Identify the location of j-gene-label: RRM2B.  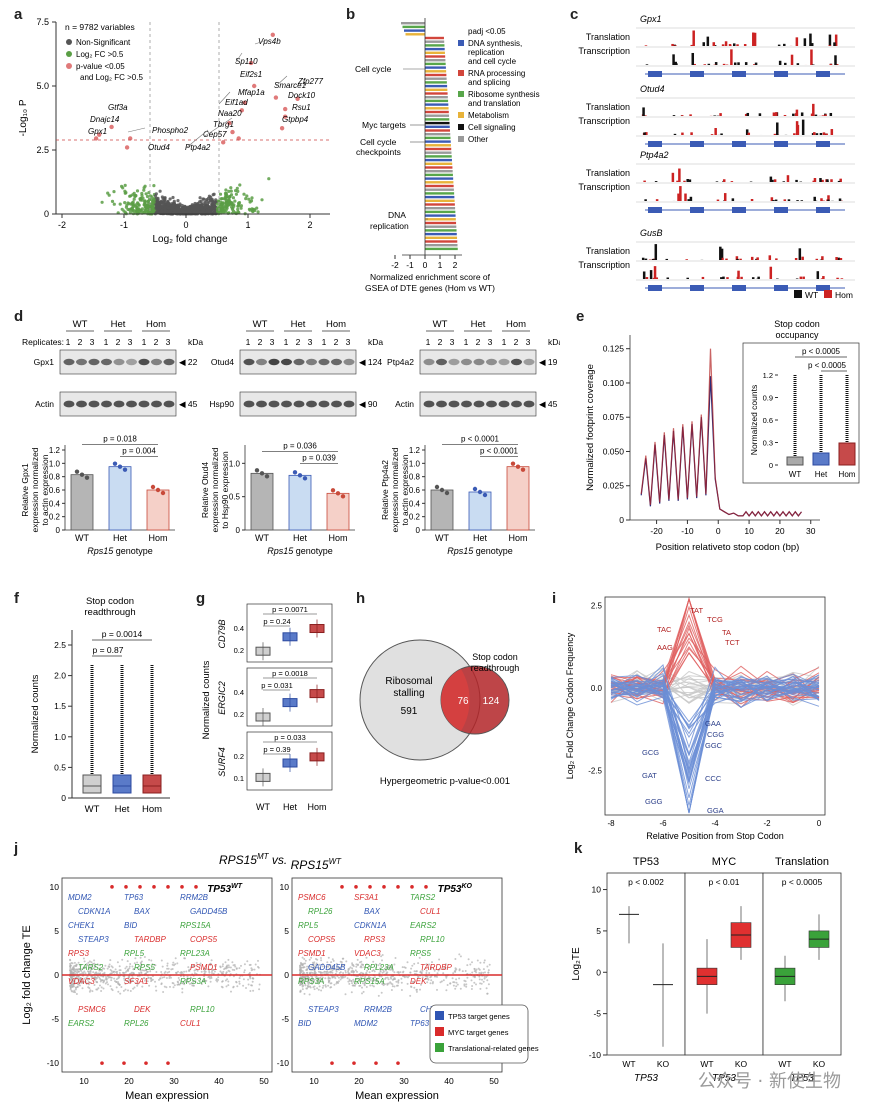
(378, 1009).